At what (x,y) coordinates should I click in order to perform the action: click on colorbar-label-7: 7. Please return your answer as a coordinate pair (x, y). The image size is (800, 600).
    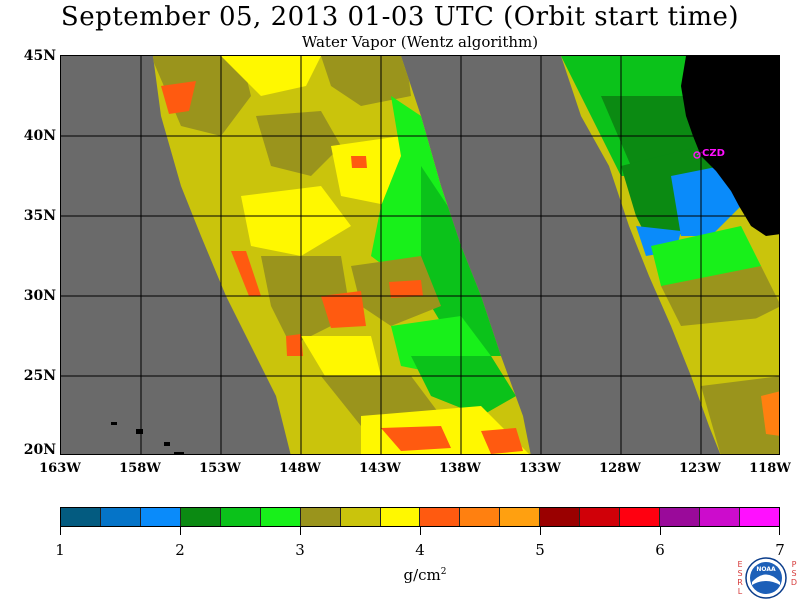
    Looking at the image, I should click on (780, 550).